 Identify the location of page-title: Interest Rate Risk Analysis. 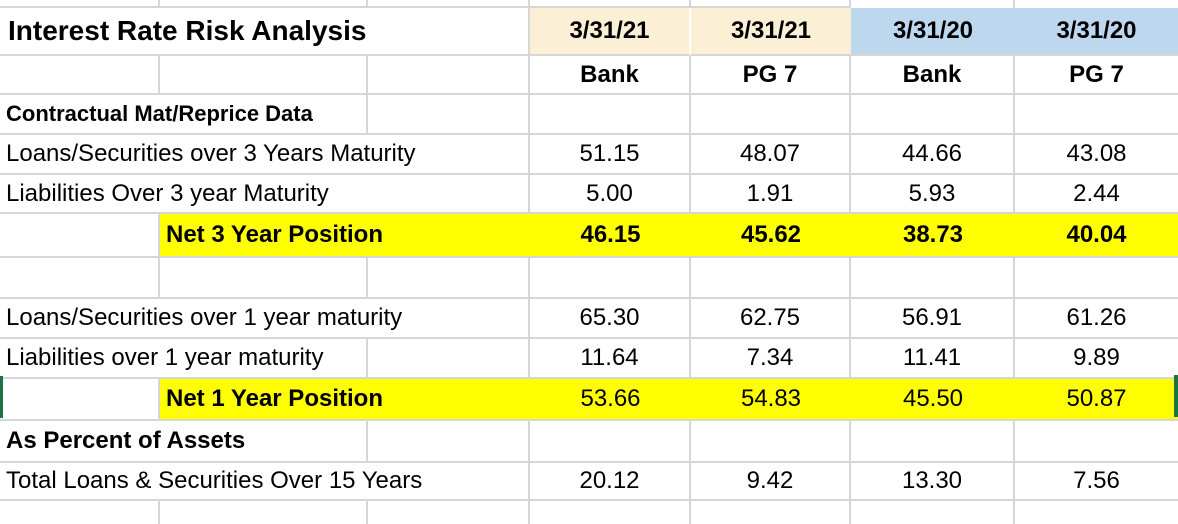
(187, 30).